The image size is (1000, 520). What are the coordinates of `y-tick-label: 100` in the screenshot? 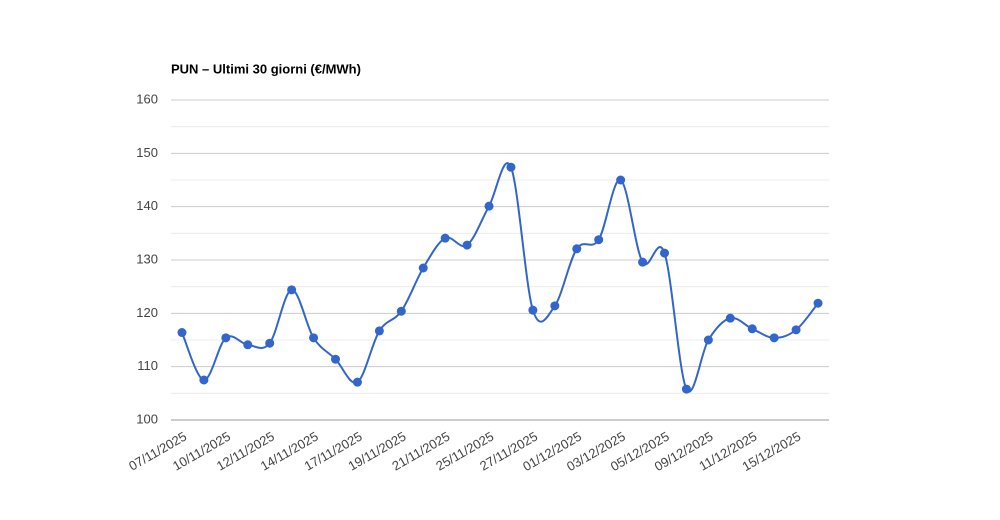 It's located at (147, 418).